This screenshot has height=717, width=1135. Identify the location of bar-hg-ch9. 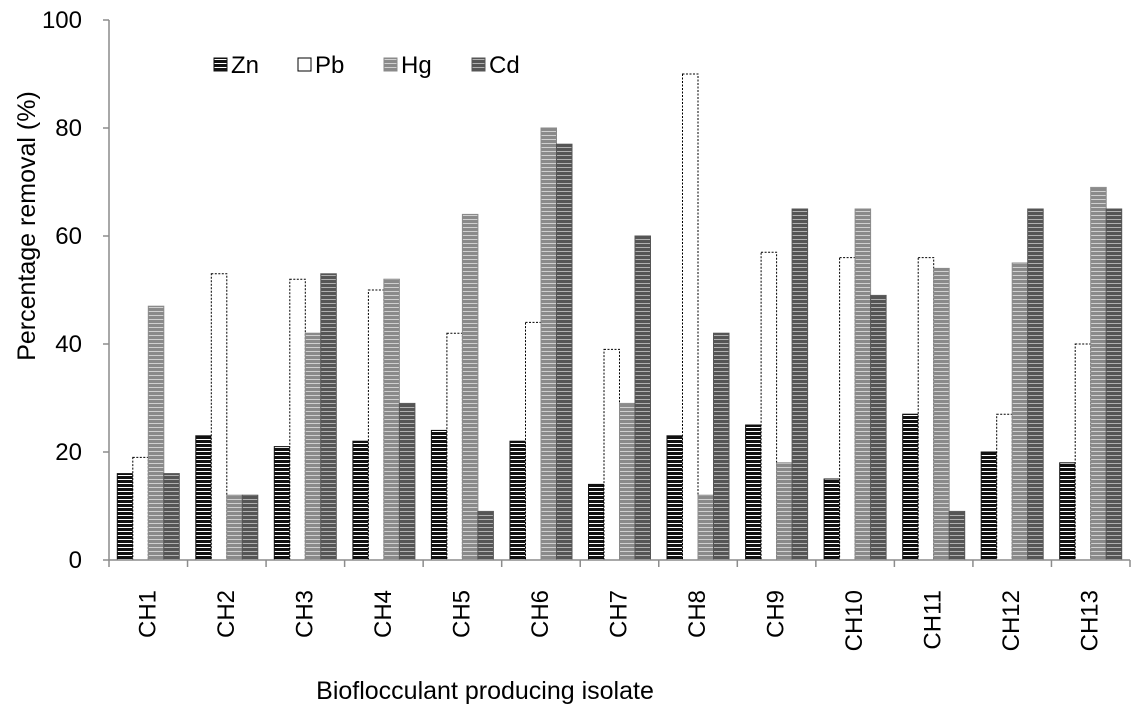
(784, 511).